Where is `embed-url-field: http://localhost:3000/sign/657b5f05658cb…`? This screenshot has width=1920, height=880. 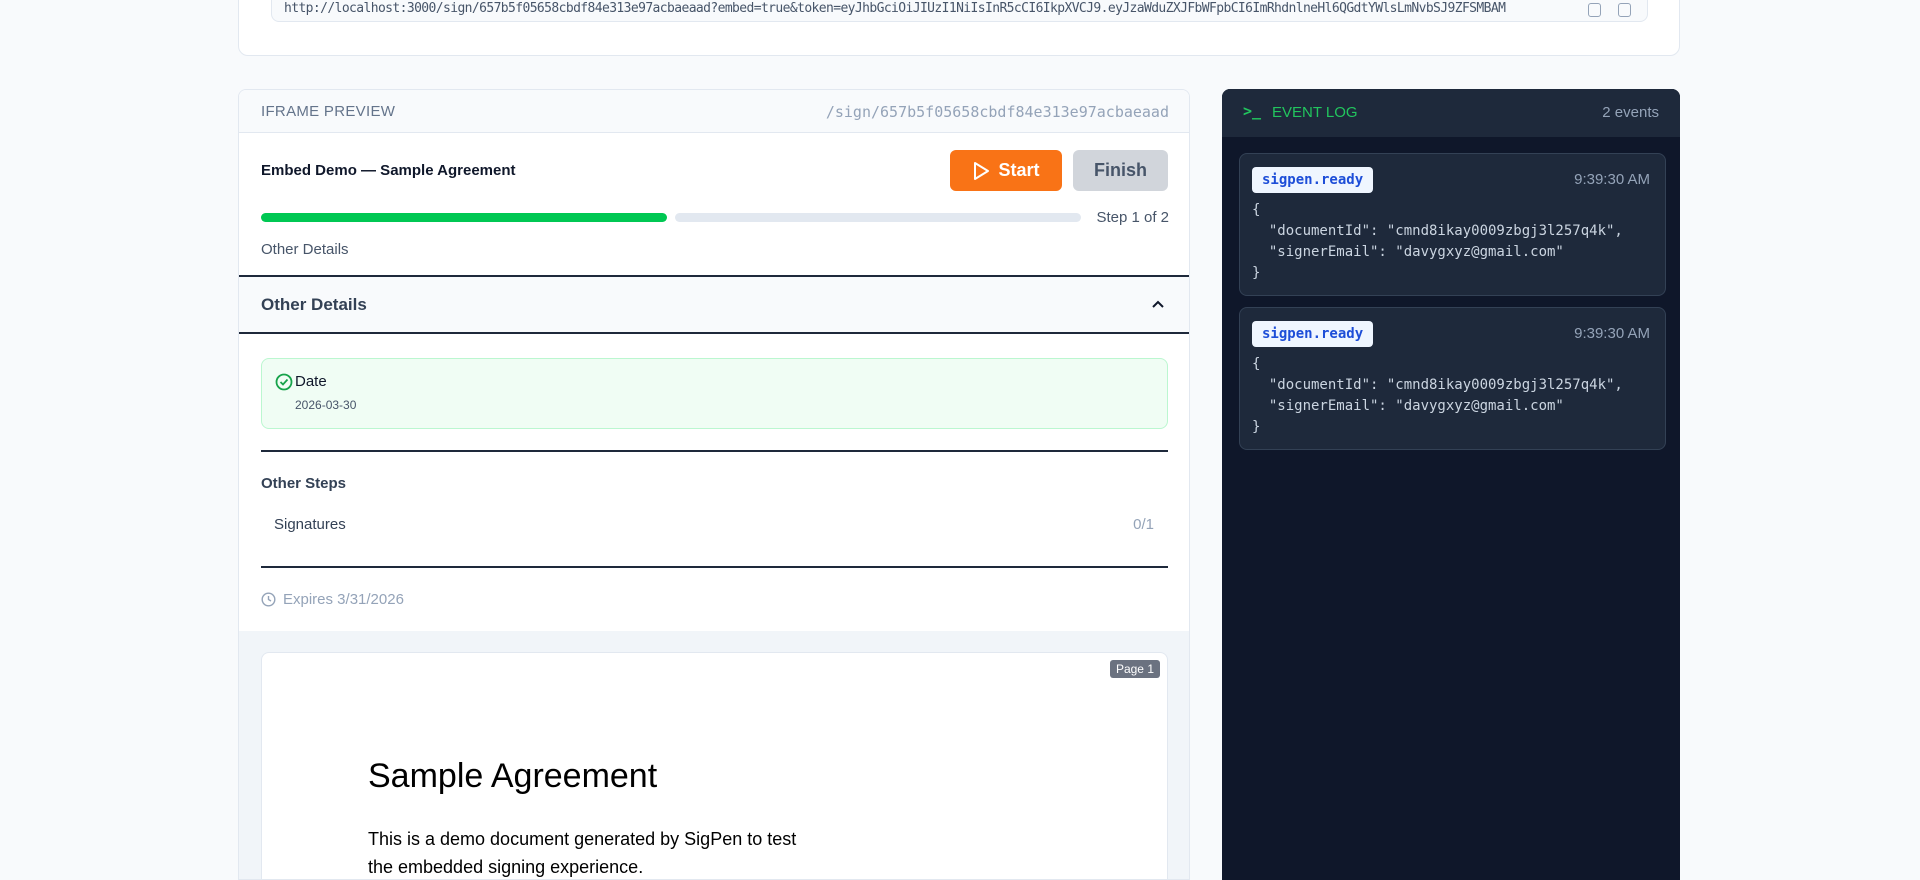 embed-url-field: http://localhost:3000/sign/657b5f05658cb… is located at coordinates (959, 11).